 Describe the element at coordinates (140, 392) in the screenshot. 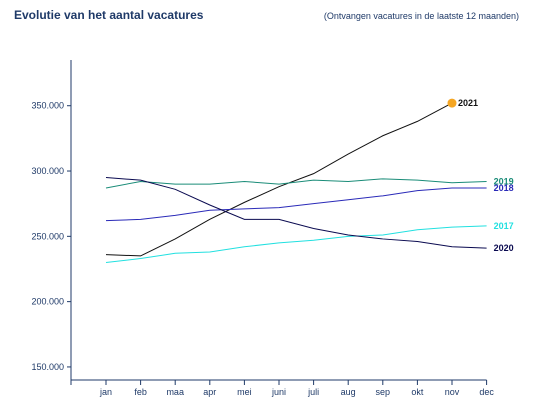

I see `x-tick-label: feb` at that location.